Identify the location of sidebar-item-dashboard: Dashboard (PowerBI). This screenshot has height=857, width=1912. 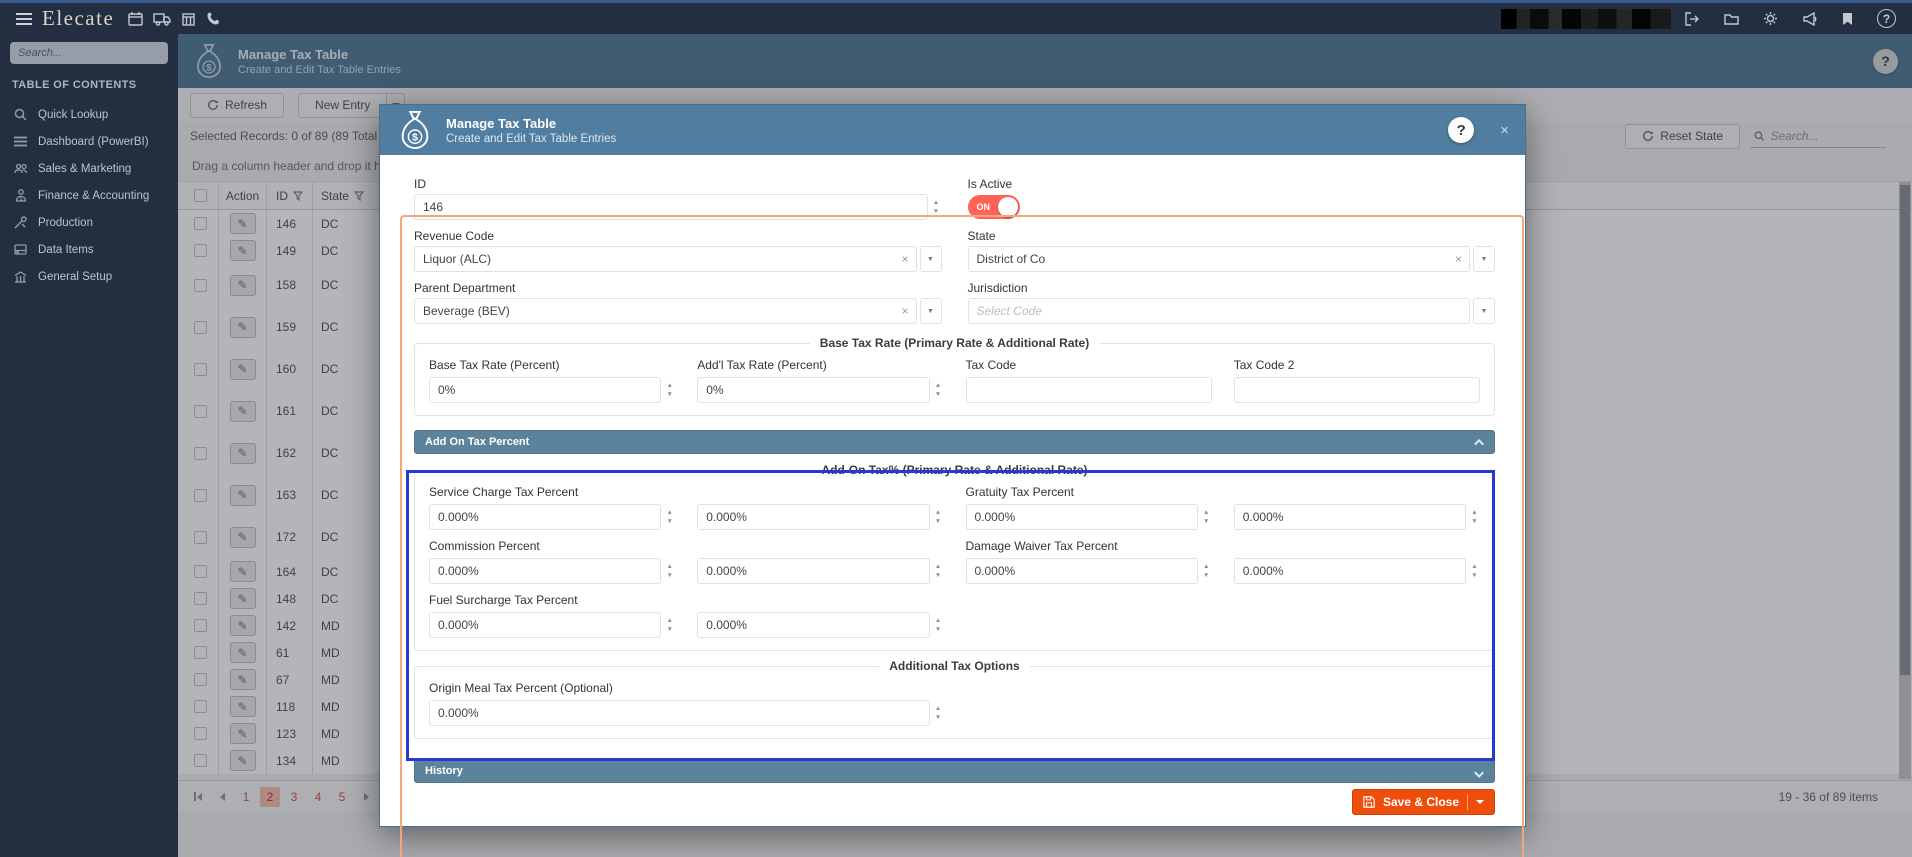
(89, 141).